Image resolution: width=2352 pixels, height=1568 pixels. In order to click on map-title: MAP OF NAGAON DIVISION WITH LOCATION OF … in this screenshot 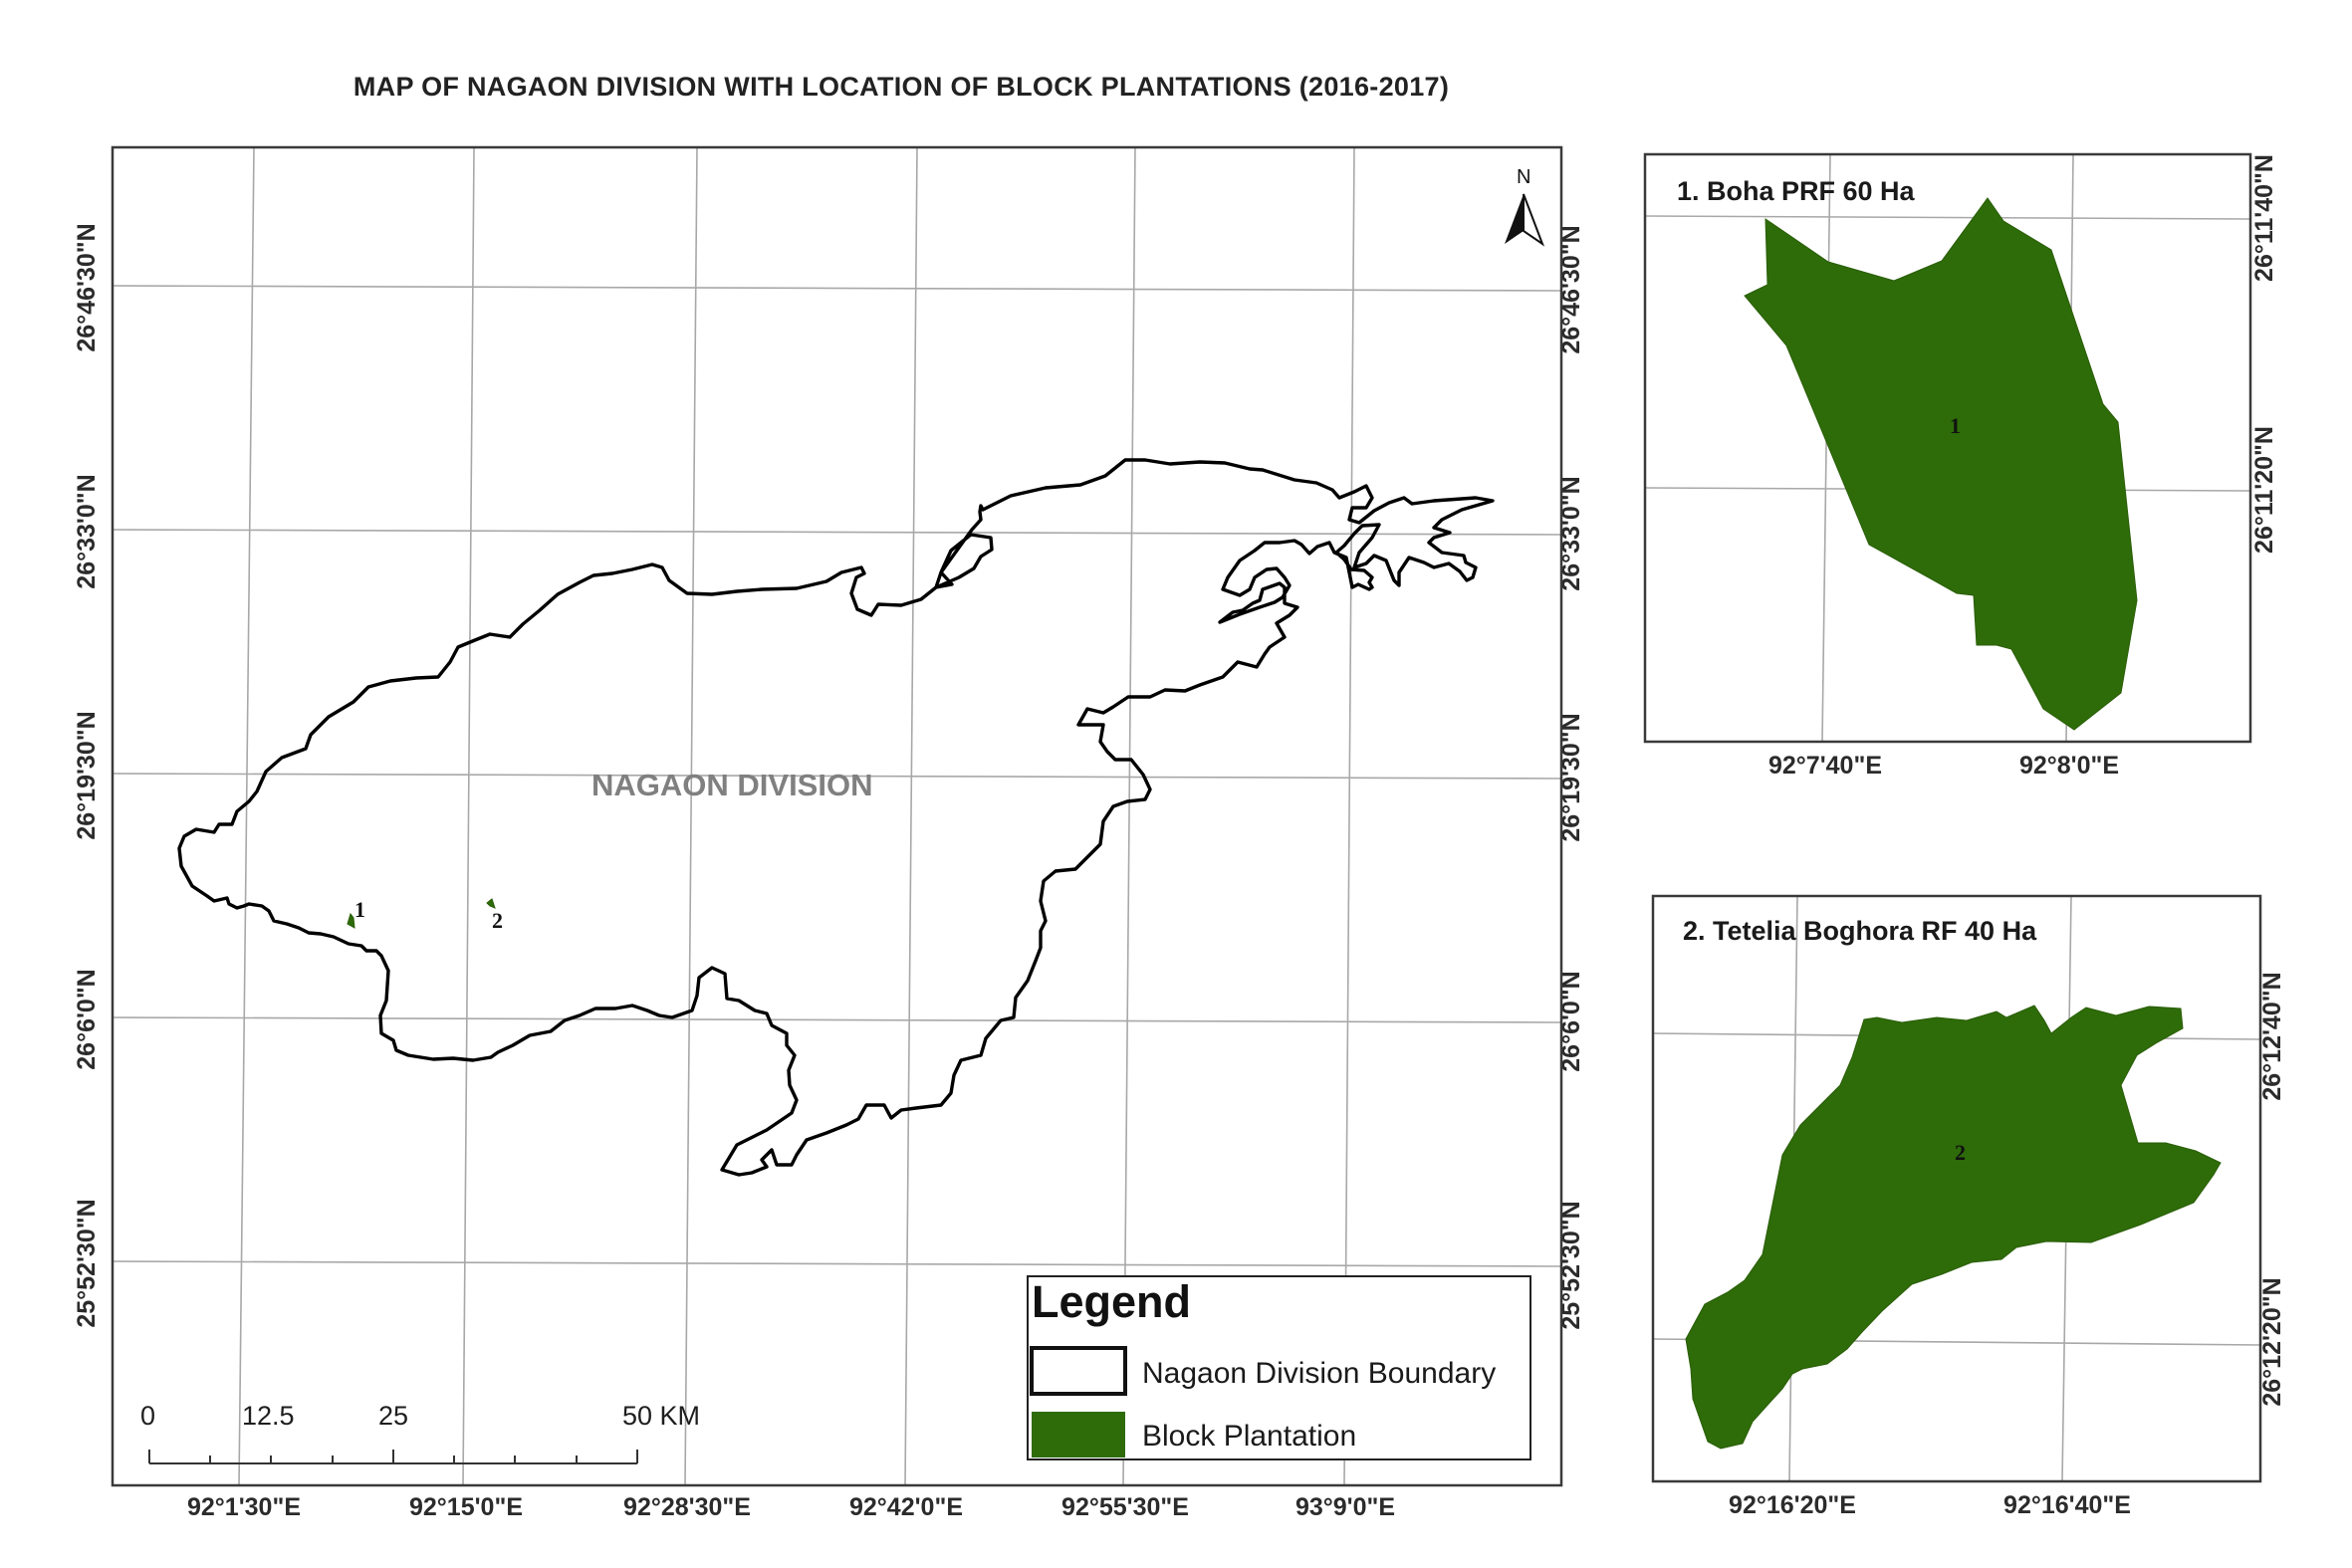, I will do `click(901, 87)`.